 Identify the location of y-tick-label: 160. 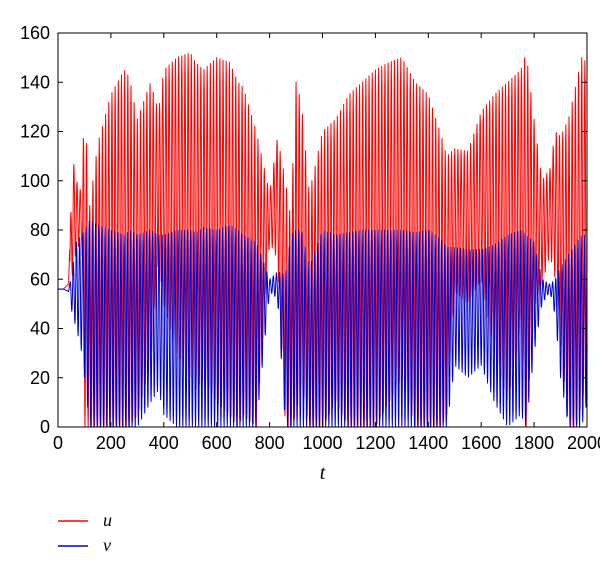
(35, 33).